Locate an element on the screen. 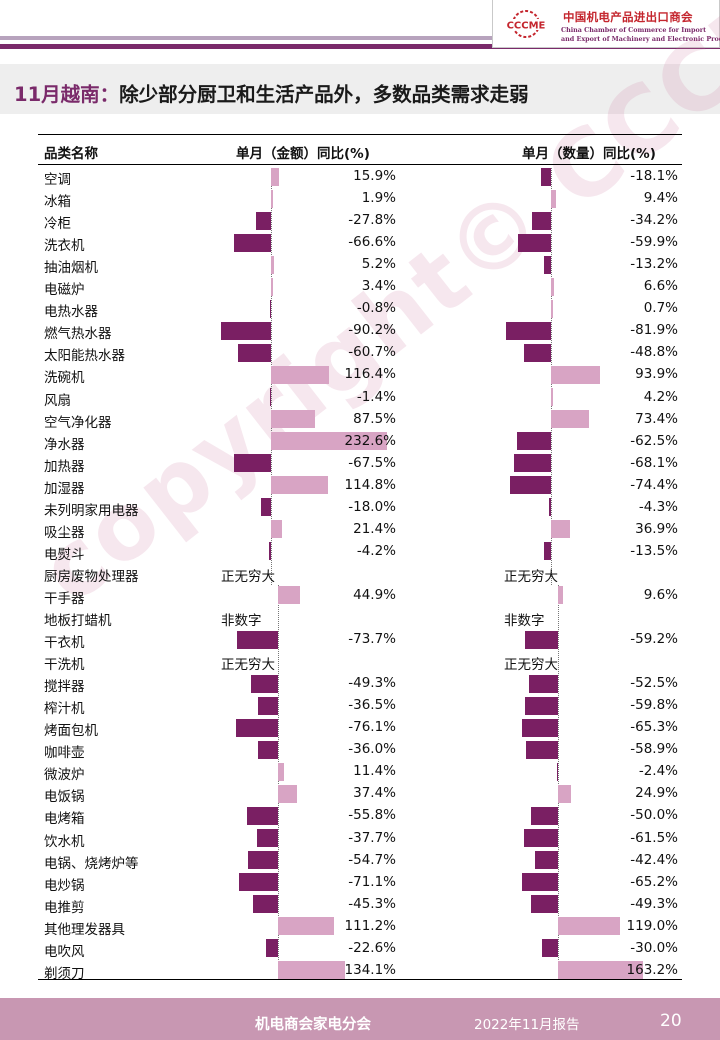 The width and height of the screenshot is (720, 1040). amount-value-label: -76.1% is located at coordinates (372, 727).